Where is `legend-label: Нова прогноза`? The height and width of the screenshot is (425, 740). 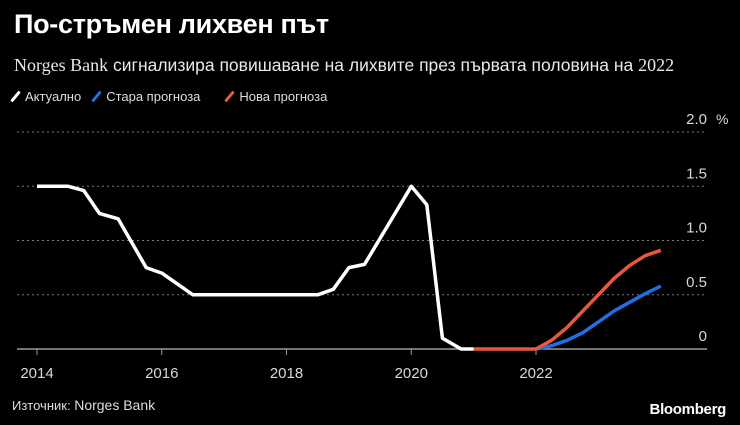 legend-label: Нова прогноза is located at coordinates (283, 96).